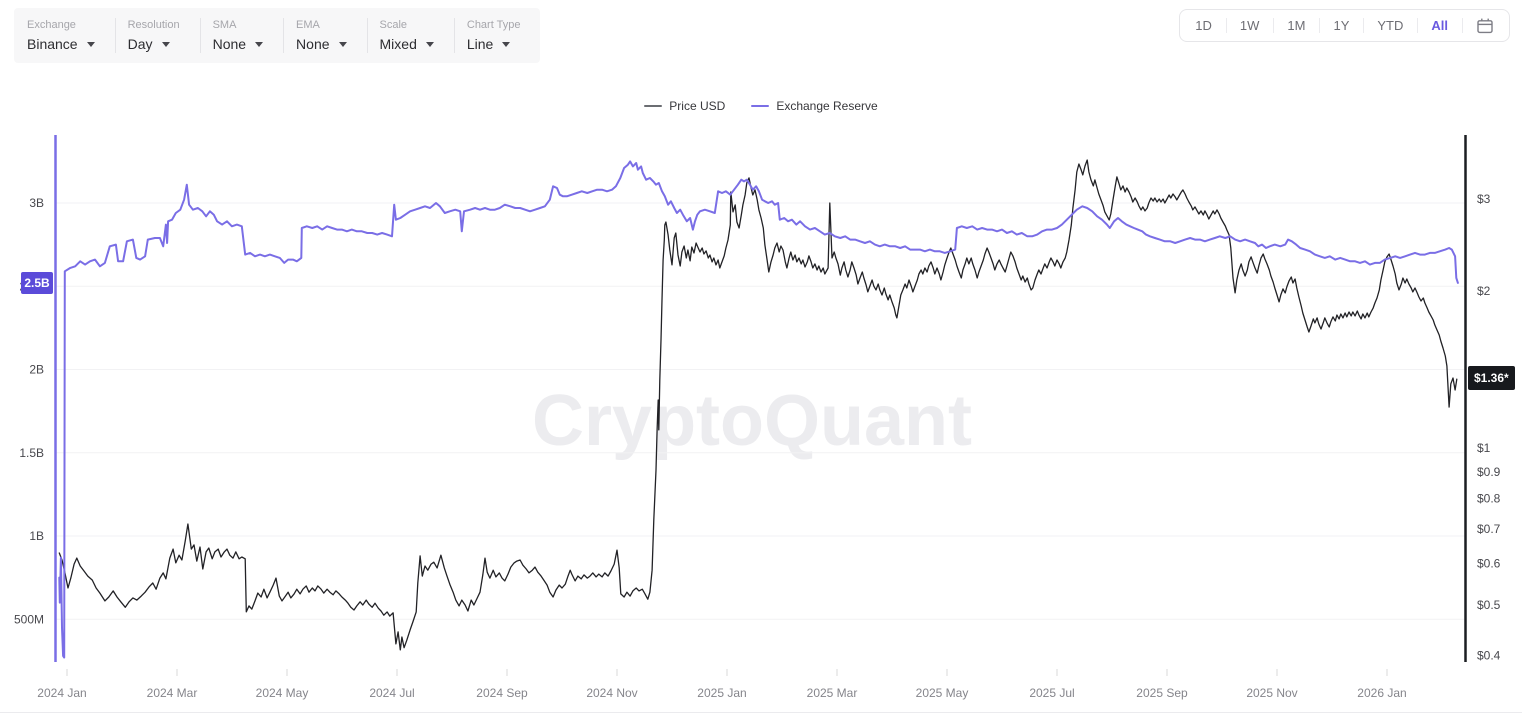 Image resolution: width=1522 pixels, height=717 pixels. I want to click on range-option-1y: 1Y, so click(1341, 25).